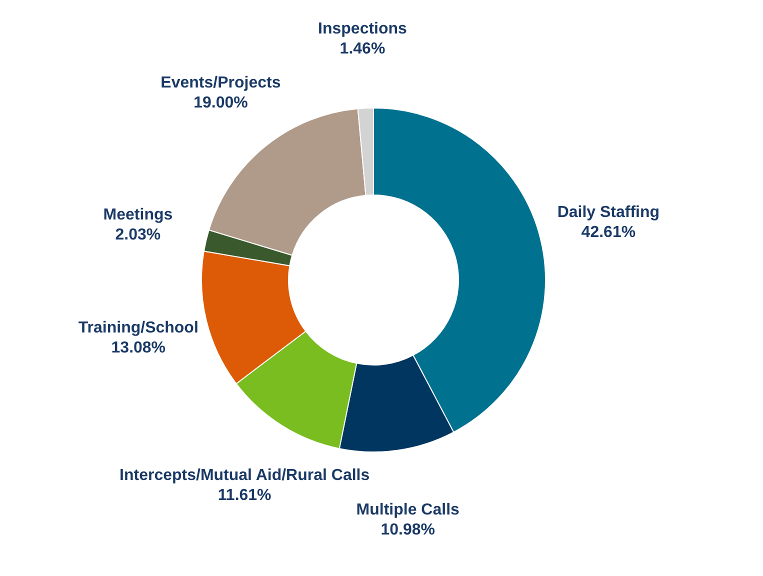 The width and height of the screenshot is (763, 576). I want to click on data-label: 2.03%, so click(138, 235).